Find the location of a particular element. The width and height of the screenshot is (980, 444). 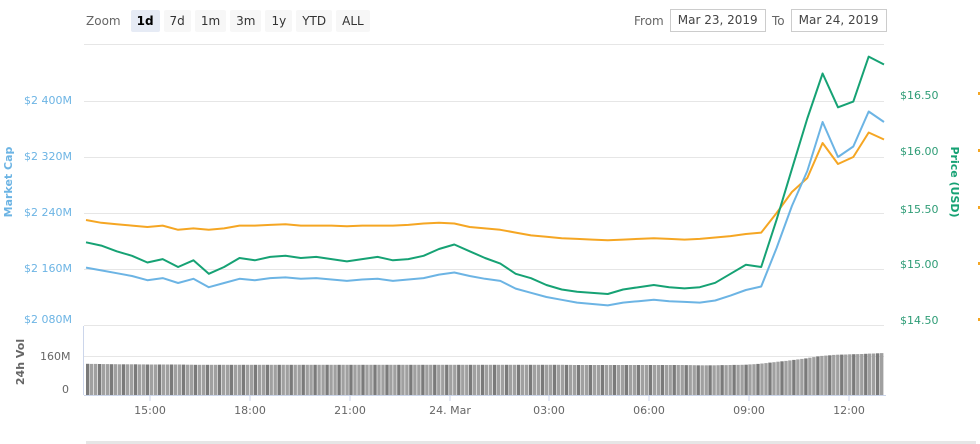

zoom-3m-button: 3m is located at coordinates (246, 21).